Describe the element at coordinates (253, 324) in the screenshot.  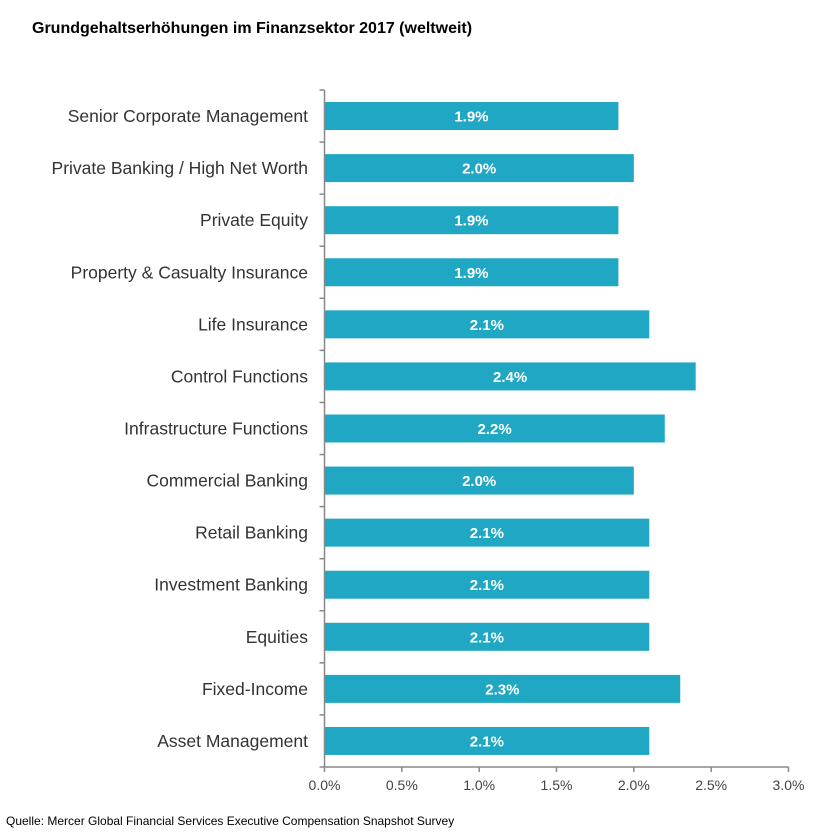
I see `category-label: Life Insurance` at that location.